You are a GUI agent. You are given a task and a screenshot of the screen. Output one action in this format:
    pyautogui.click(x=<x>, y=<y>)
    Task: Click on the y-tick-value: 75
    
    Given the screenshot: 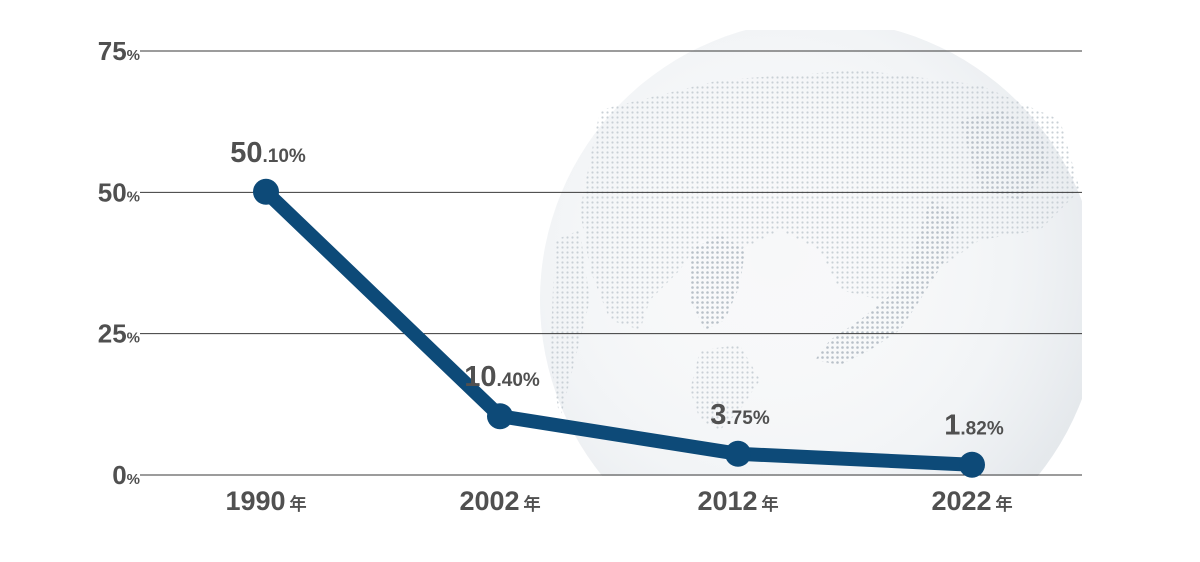 What is the action you would take?
    pyautogui.click(x=112, y=51)
    